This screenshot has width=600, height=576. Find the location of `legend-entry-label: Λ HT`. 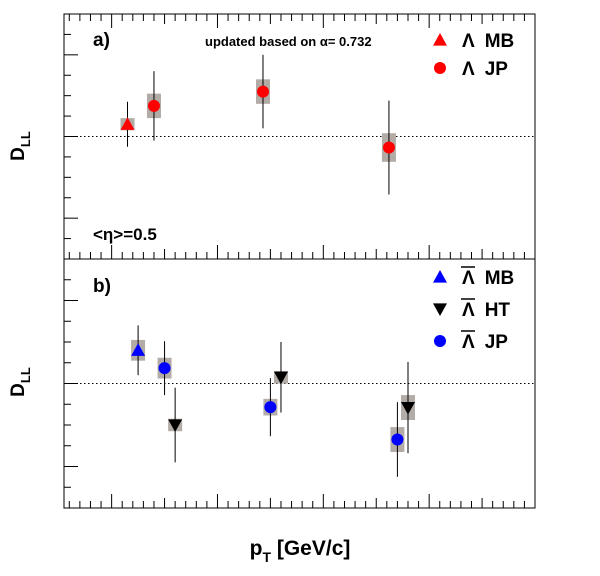

legend-entry-label: Λ HT is located at coordinates (486, 310).